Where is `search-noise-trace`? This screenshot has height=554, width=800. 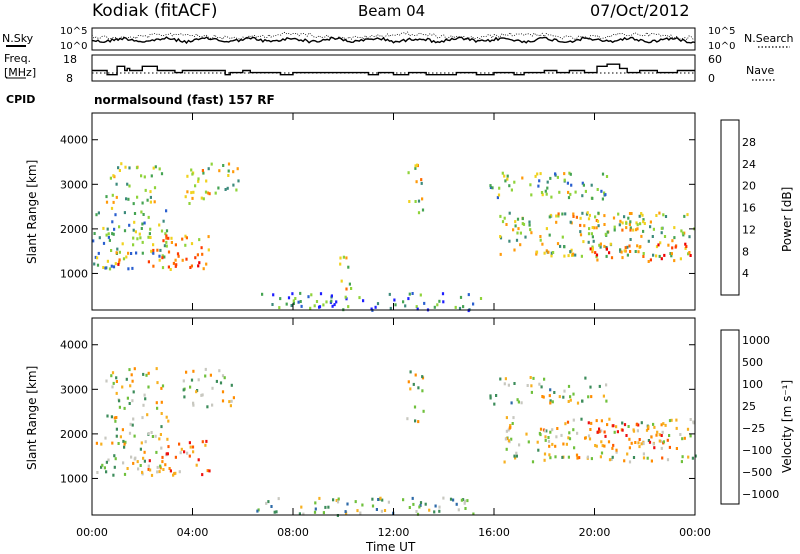
search-noise-trace is located at coordinates (393, 36).